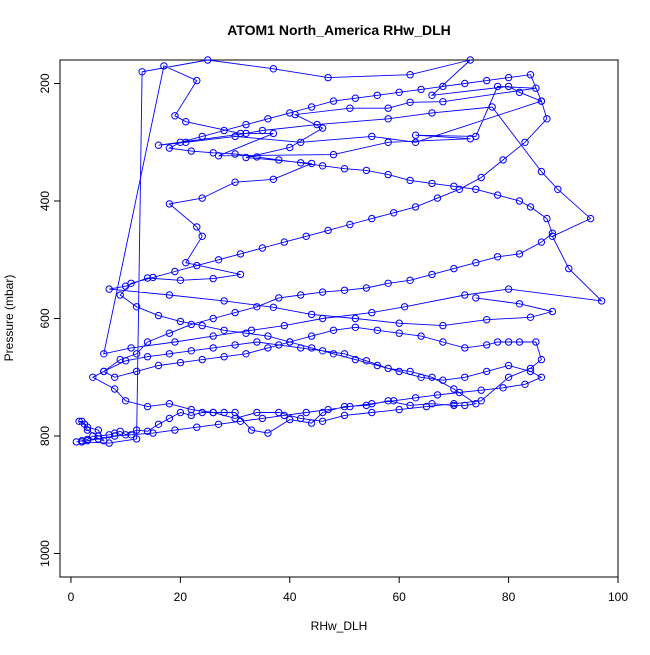 Image resolution: width=650 pixels, height=655 pixels. What do you see at coordinates (339, 626) in the screenshot?
I see `x-axis-label: RHw_DLH` at bounding box center [339, 626].